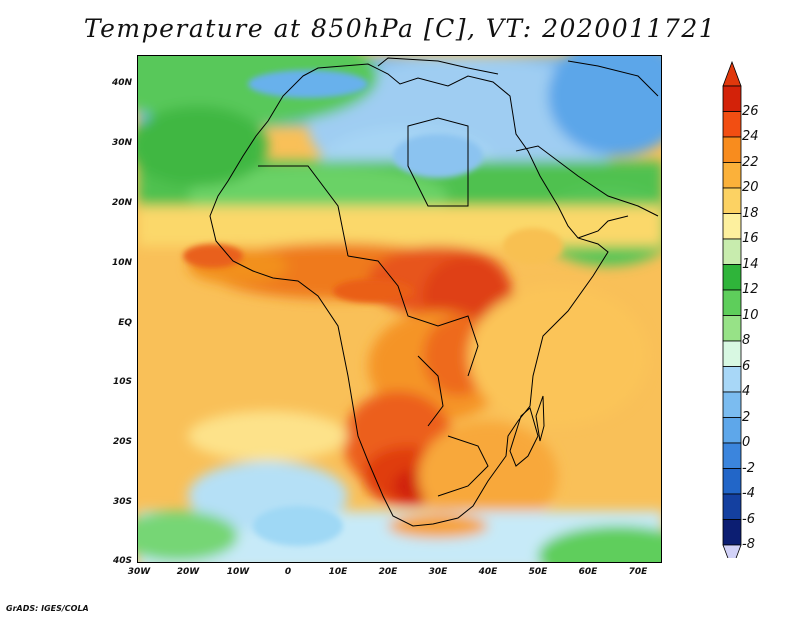 This screenshot has height=618, width=800. Describe the element at coordinates (47, 608) in the screenshot. I see `credit-text: GrADS: IGES/COLA` at that location.